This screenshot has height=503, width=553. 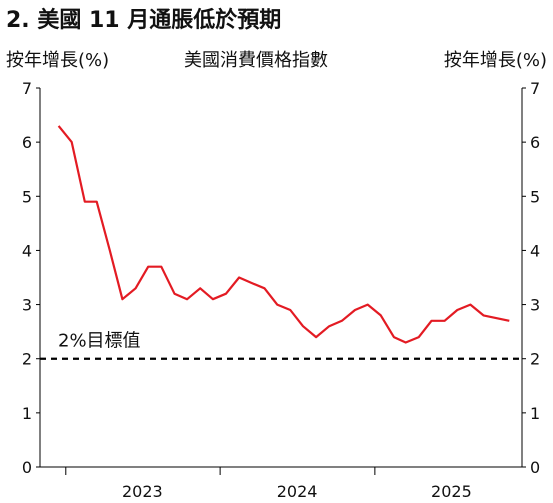 What do you see at coordinates (451, 491) in the screenshot?
I see `x-tick-label: 2025` at bounding box center [451, 491].